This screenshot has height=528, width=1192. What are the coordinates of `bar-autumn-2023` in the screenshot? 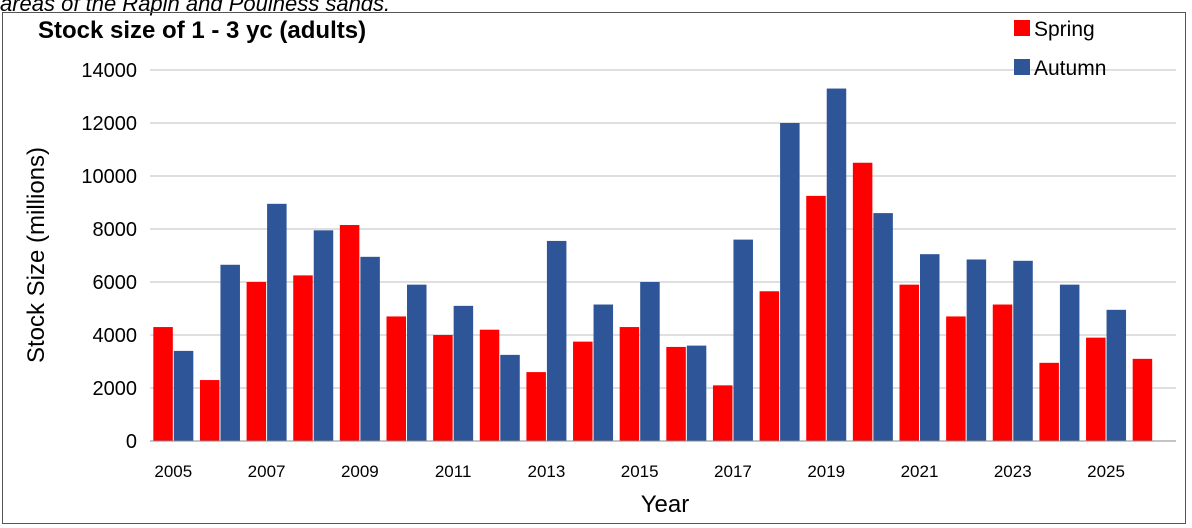 It's located at (1023, 350).